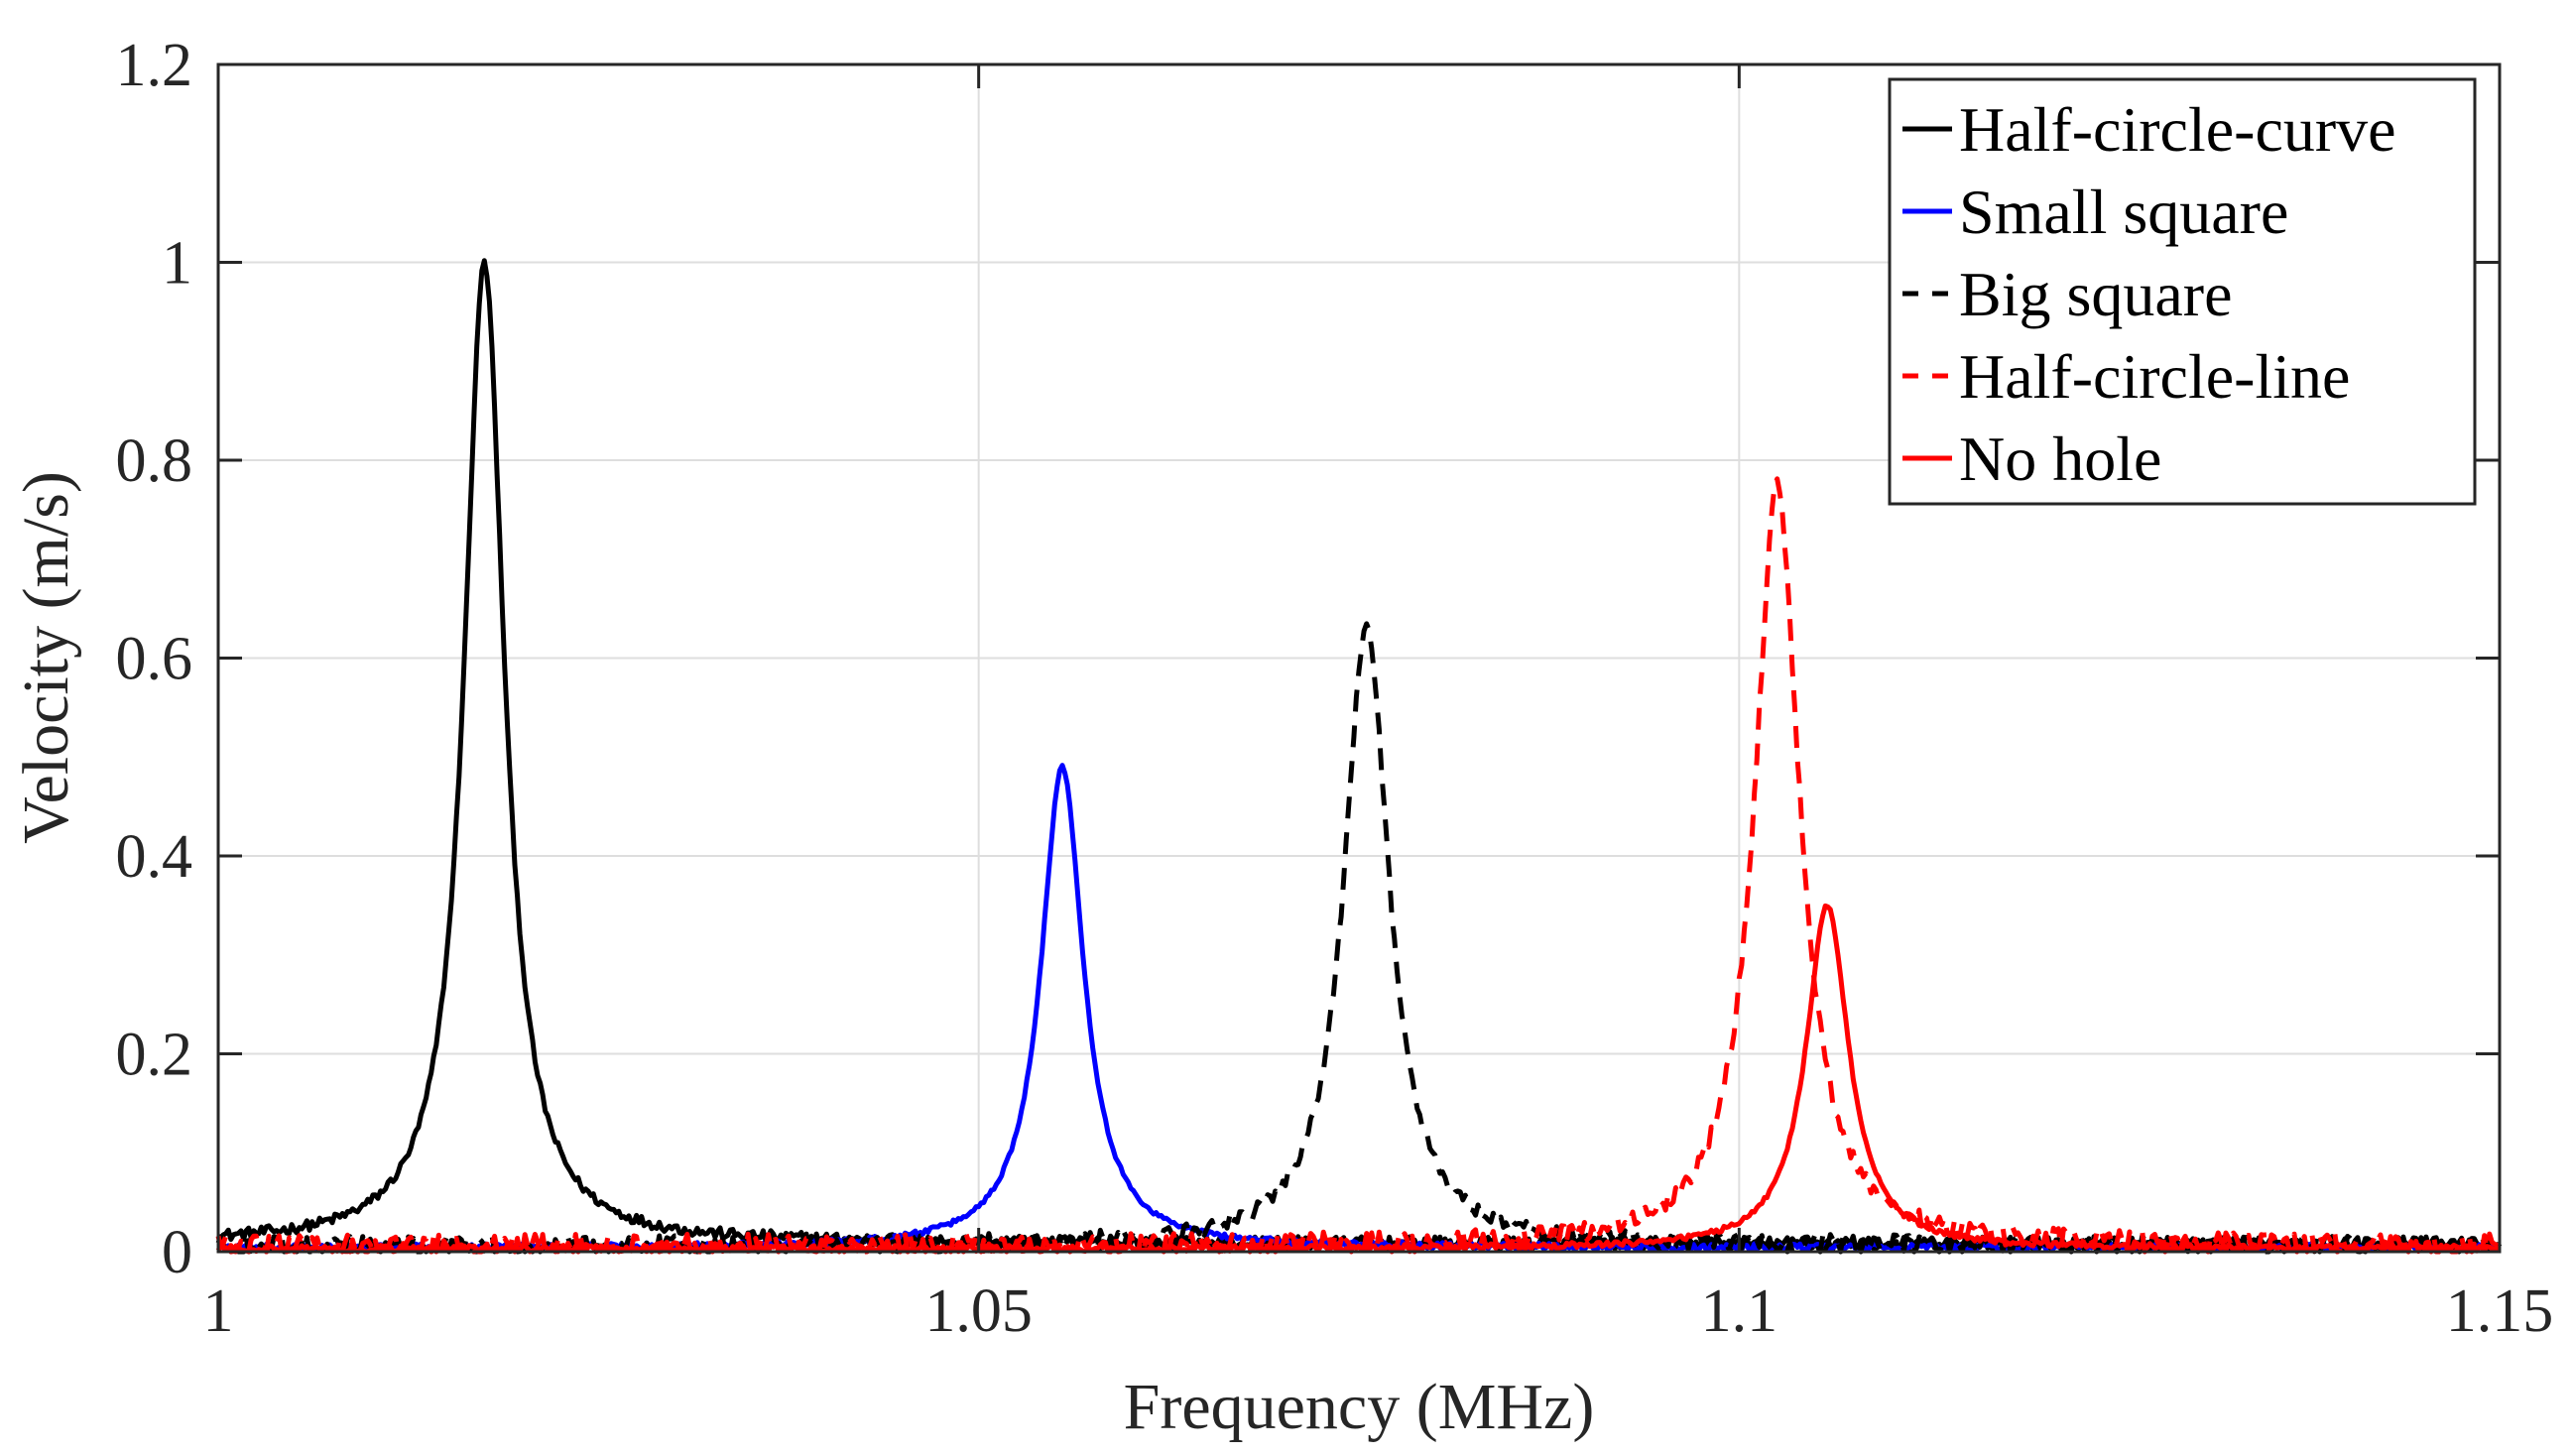 This screenshot has height=1456, width=2573. I want to click on y-tick-label: 0, so click(177, 1252).